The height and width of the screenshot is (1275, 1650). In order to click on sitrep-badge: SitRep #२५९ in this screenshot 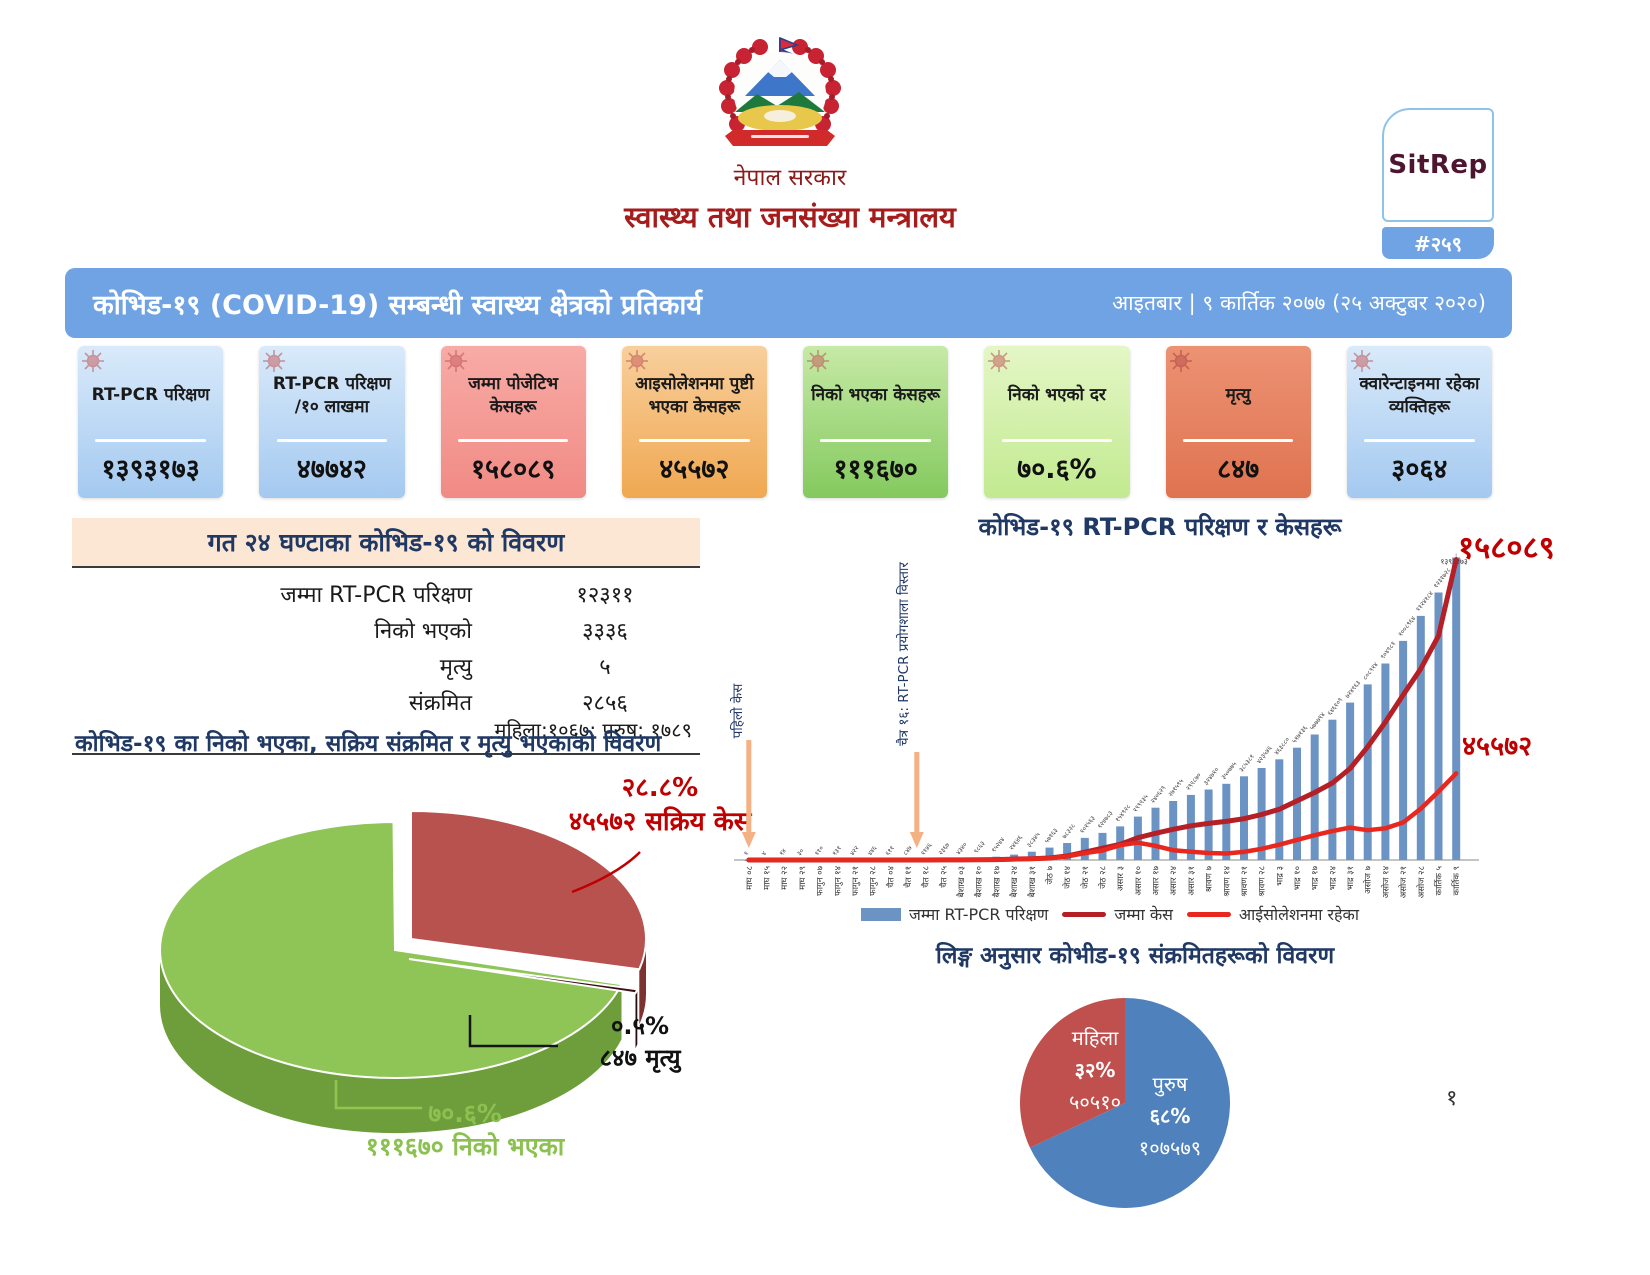, I will do `click(1438, 183)`.